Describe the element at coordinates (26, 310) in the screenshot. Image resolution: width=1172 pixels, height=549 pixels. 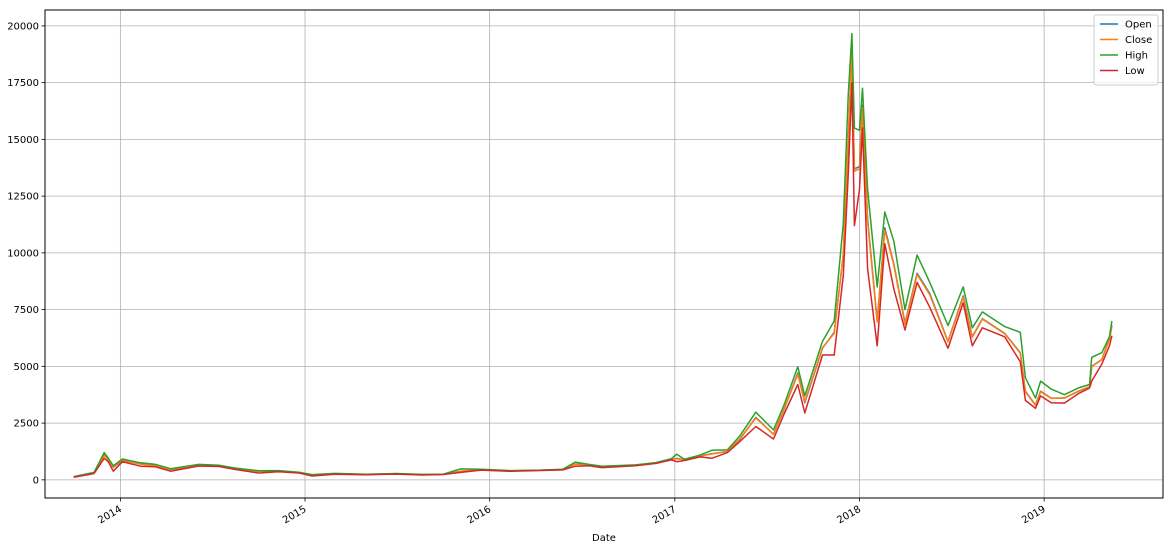
I see `y-tick-label: 7500` at that location.